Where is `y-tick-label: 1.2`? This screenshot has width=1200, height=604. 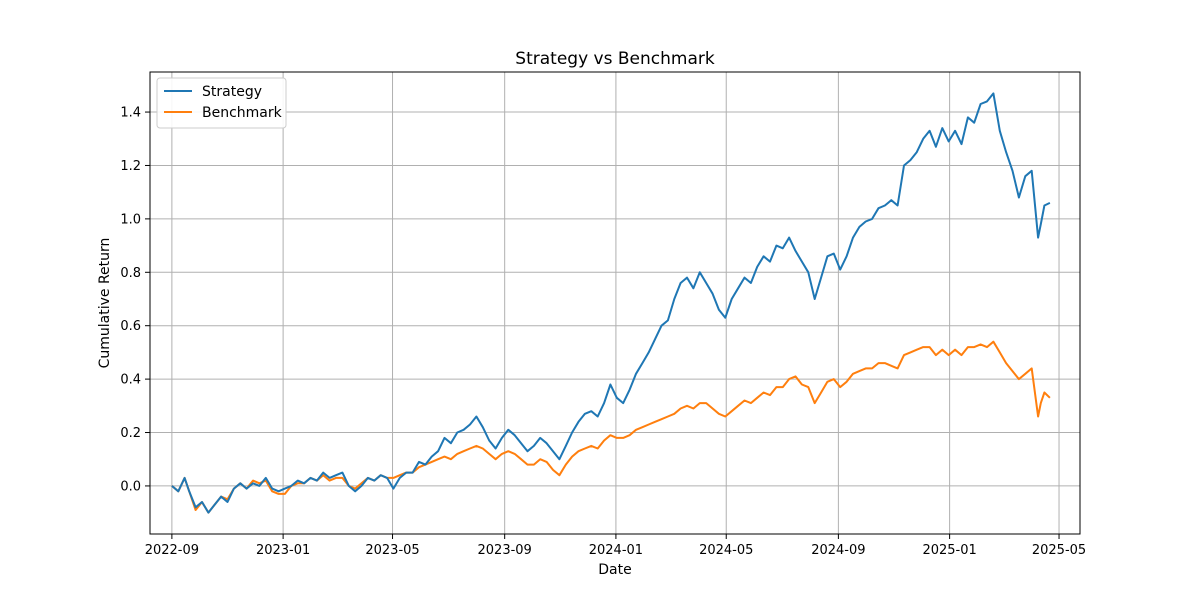
y-tick-label: 1.2 is located at coordinates (130, 166).